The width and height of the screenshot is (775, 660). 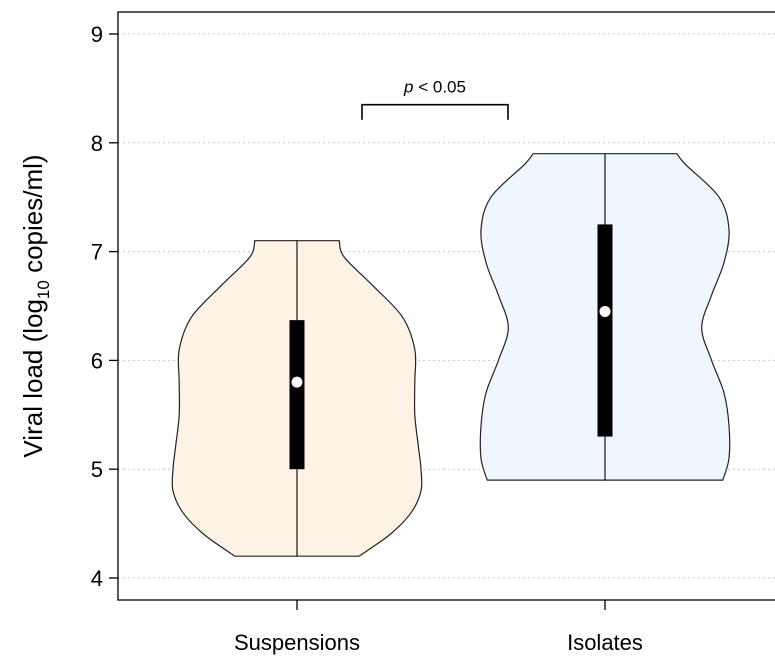 I want to click on median-dot-isolates, so click(x=605, y=311).